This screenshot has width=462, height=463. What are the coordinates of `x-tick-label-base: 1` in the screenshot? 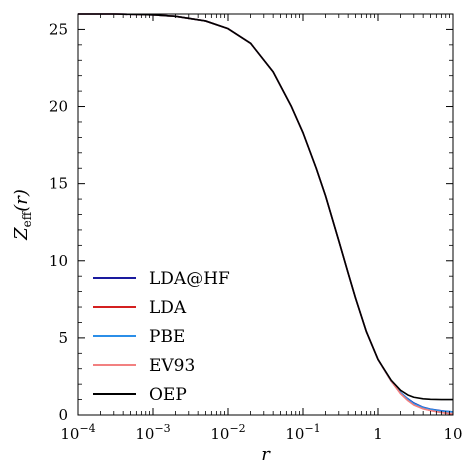 It's located at (378, 434).